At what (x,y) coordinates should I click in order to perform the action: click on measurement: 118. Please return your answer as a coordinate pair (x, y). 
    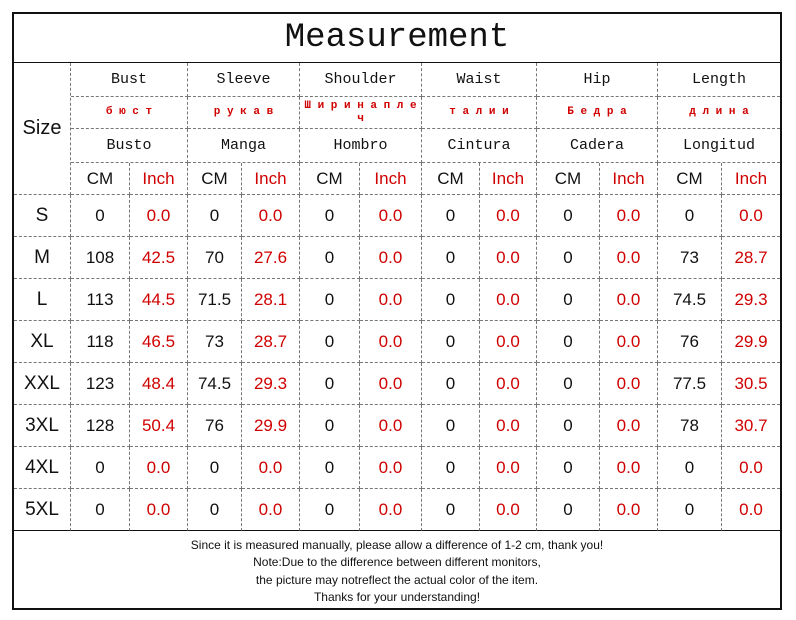
    Looking at the image, I should click on (100, 342).